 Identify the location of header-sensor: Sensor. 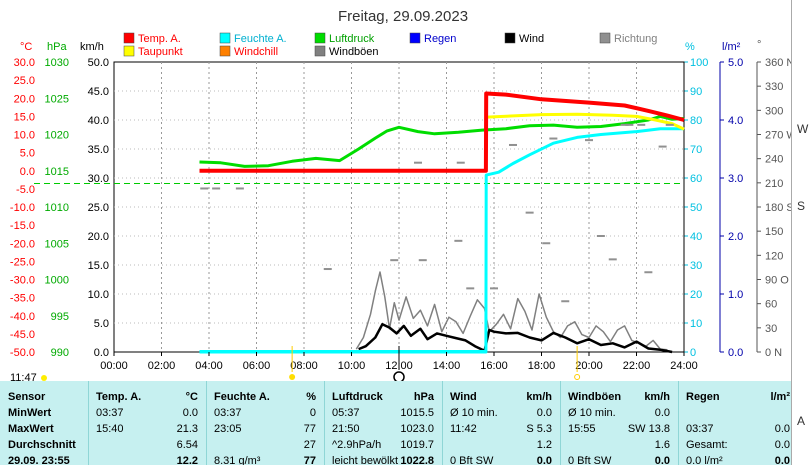
(27, 397).